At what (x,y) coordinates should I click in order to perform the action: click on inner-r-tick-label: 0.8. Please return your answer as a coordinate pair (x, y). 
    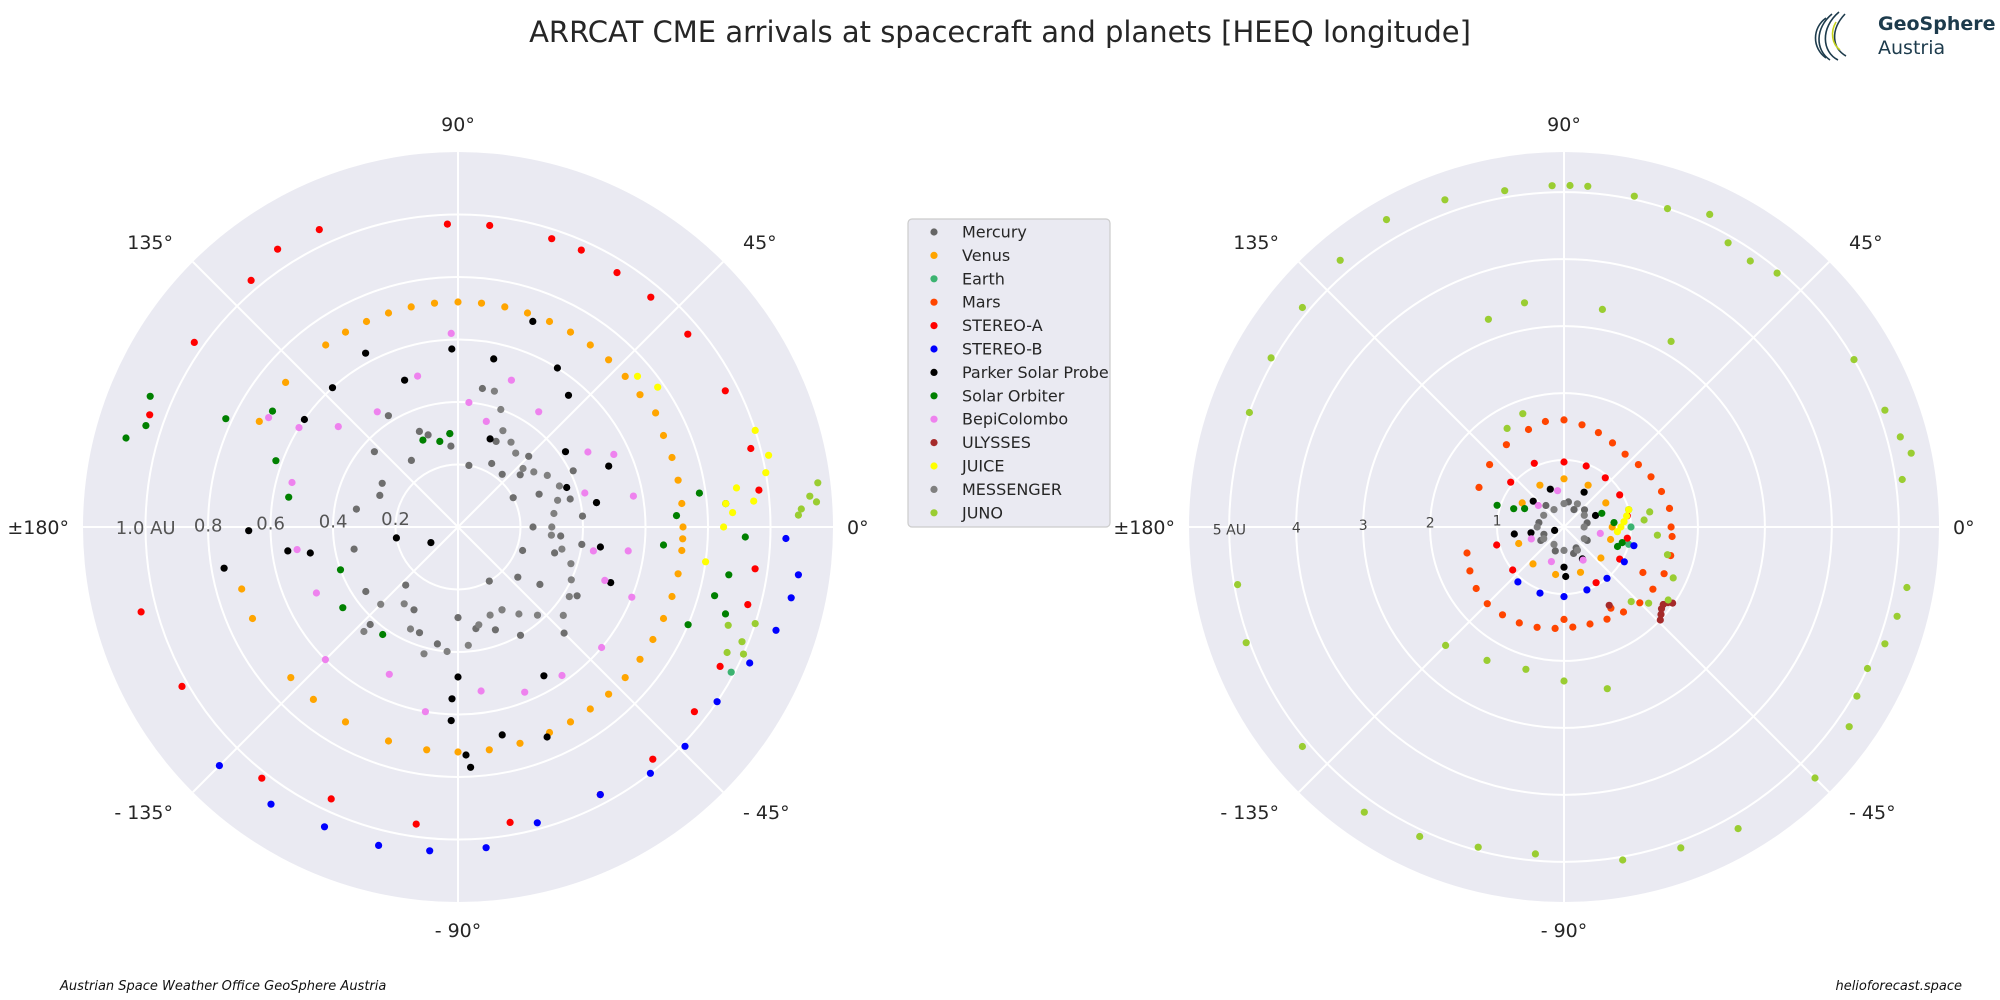
    Looking at the image, I should click on (208, 526).